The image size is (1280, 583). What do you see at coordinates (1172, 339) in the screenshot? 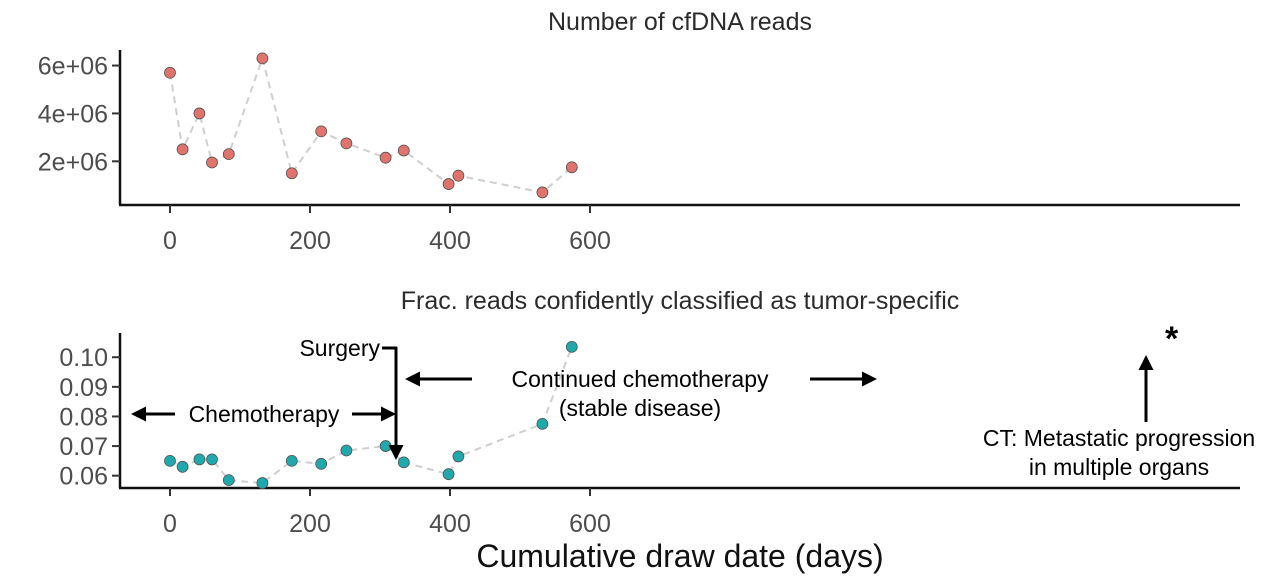
I see `significance-star: *` at bounding box center [1172, 339].